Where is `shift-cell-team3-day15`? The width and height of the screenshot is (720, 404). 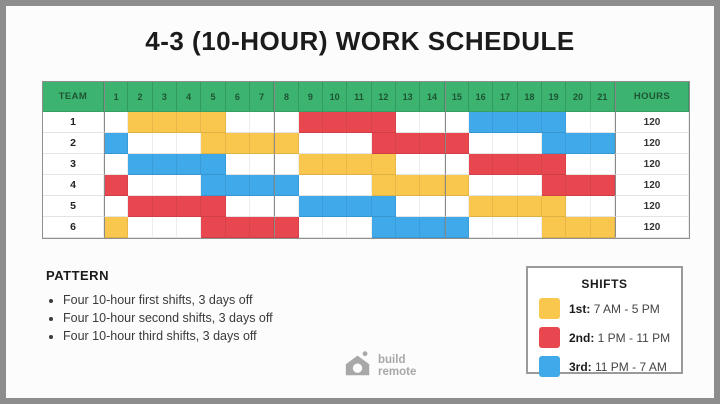 shift-cell-team3-day15 is located at coordinates (456, 164).